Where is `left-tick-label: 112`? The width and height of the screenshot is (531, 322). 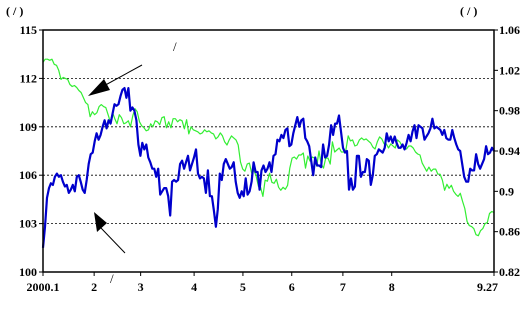
left-tick-label: 112 is located at coordinates (28, 78).